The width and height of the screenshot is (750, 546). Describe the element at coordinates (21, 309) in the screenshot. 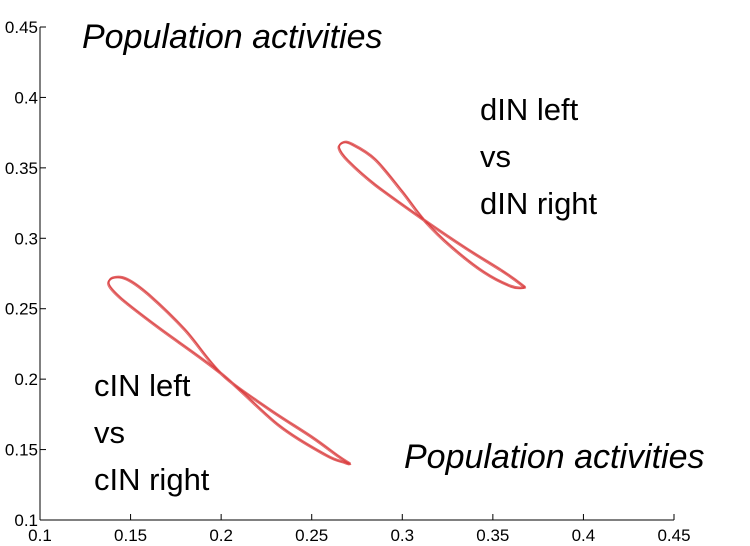

I see `y-tick-label: 0.25` at that location.